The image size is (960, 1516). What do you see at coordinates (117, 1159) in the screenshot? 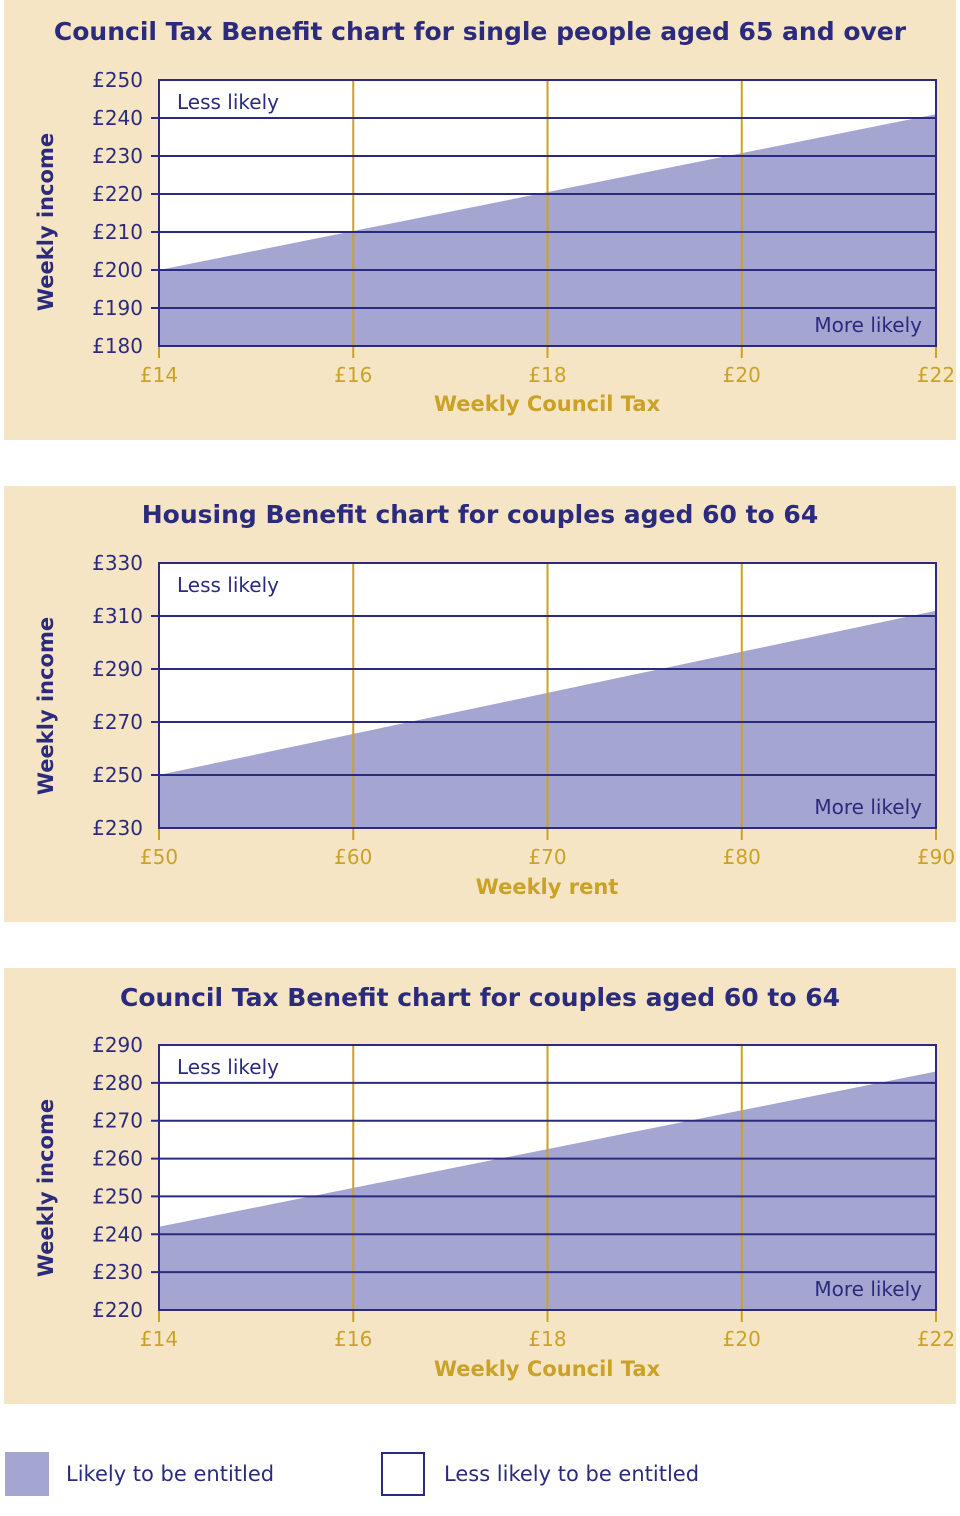
I see `y-tick-label: £260` at bounding box center [117, 1159].